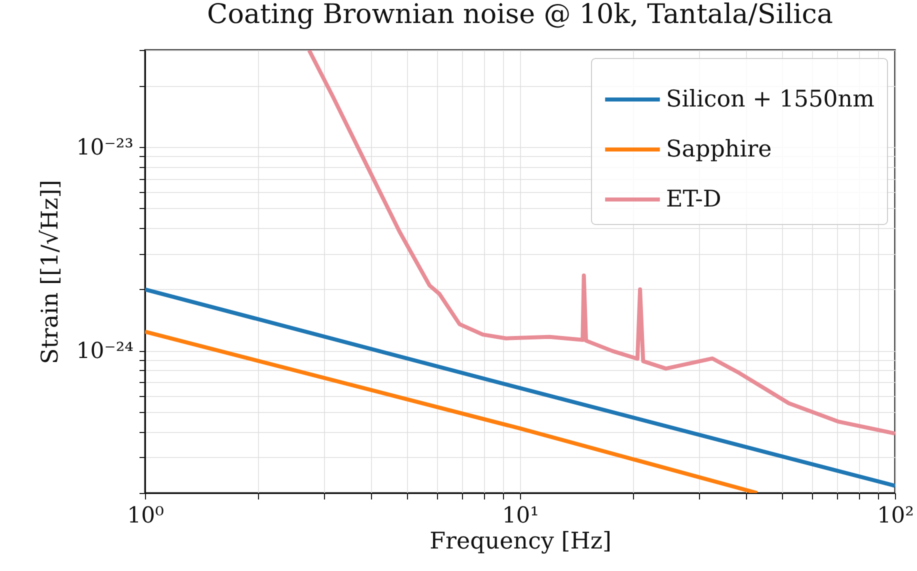 The width and height of the screenshot is (917, 571). What do you see at coordinates (521, 541) in the screenshot?
I see `x-axis-title: Frequency [Hz]` at bounding box center [521, 541].